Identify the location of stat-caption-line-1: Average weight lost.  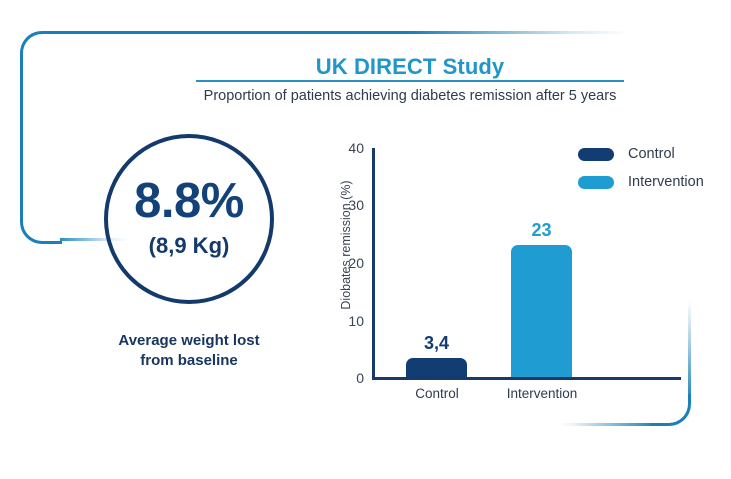
(189, 340).